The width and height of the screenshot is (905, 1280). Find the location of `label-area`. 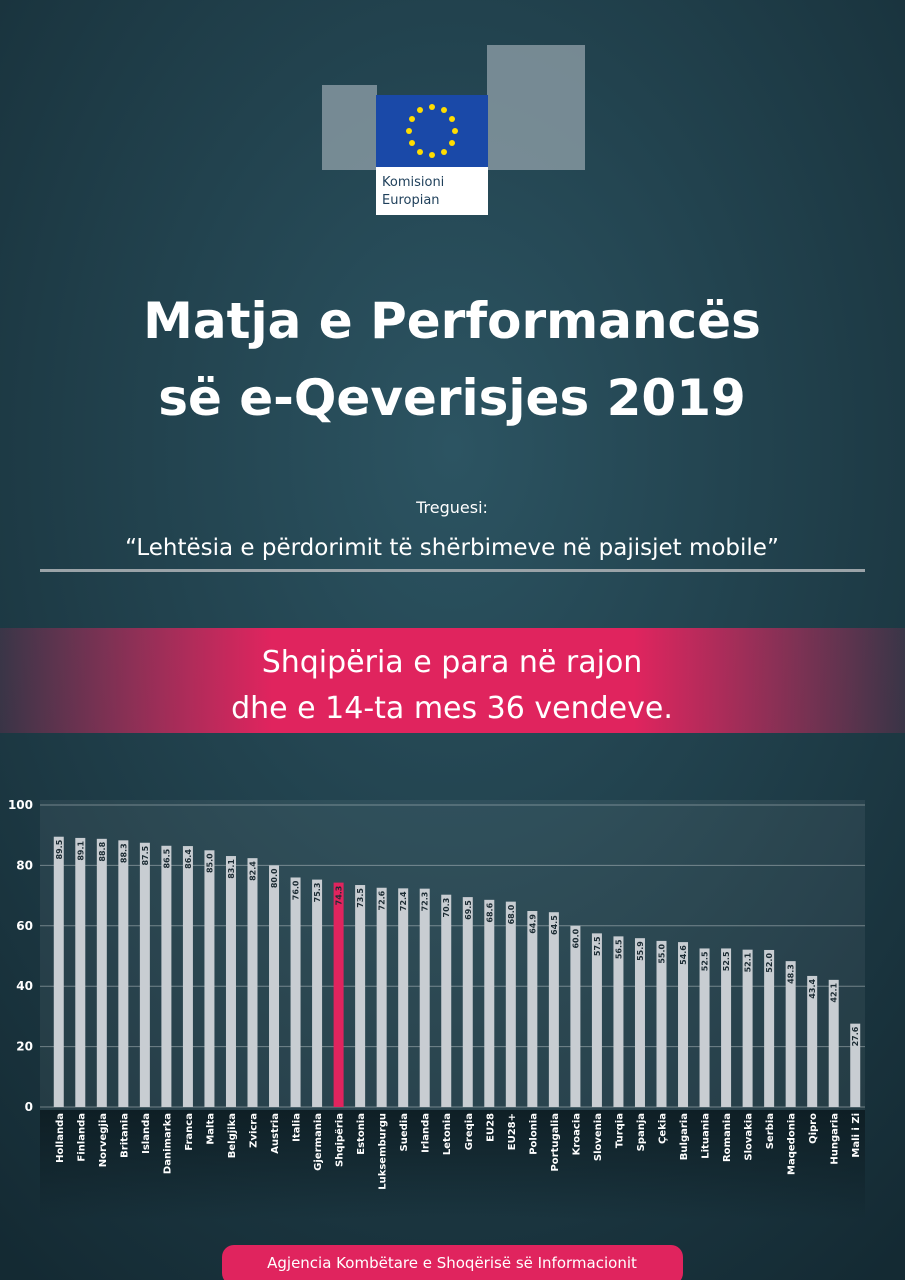

label-area is located at coordinates (452, 1165).